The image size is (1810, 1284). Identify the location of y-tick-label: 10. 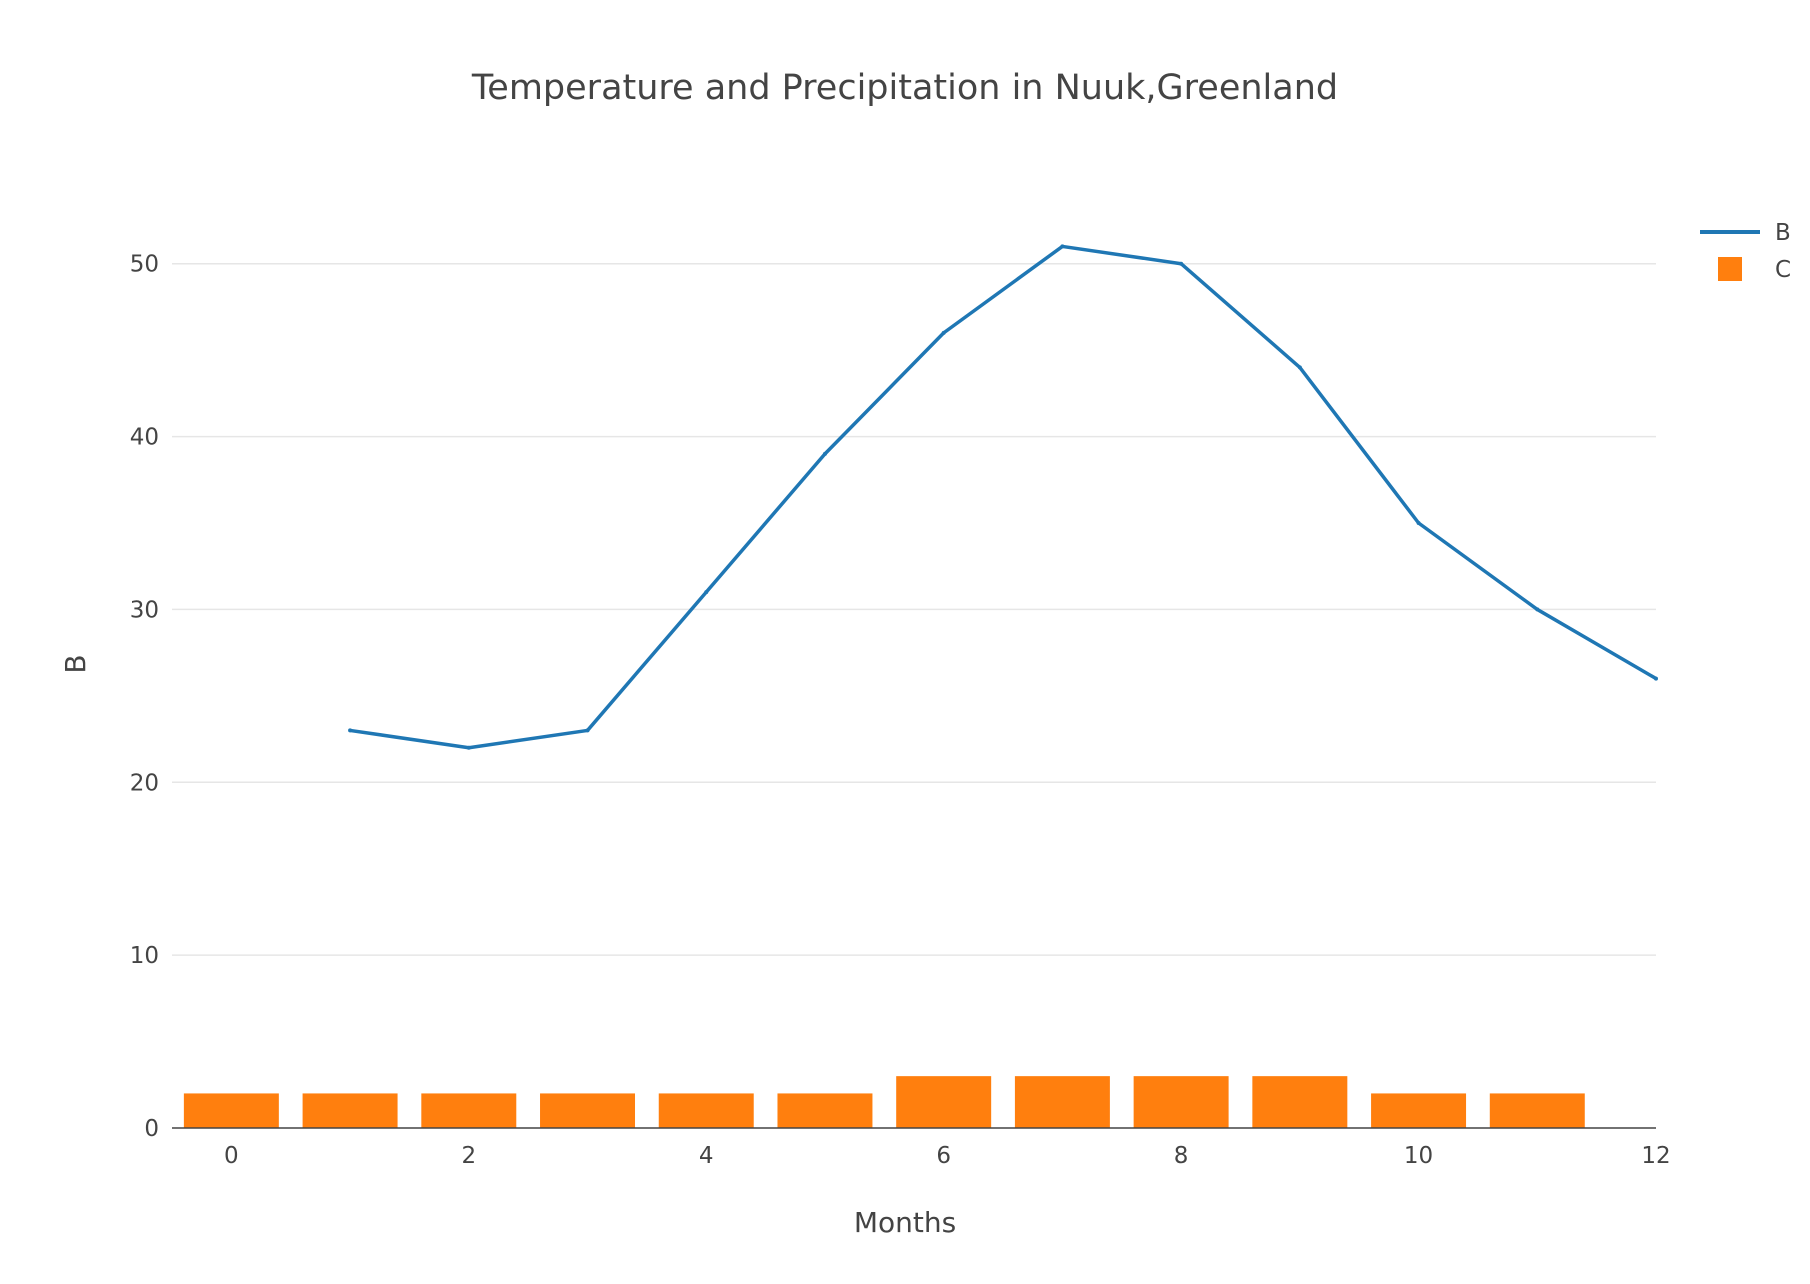
(144, 956).